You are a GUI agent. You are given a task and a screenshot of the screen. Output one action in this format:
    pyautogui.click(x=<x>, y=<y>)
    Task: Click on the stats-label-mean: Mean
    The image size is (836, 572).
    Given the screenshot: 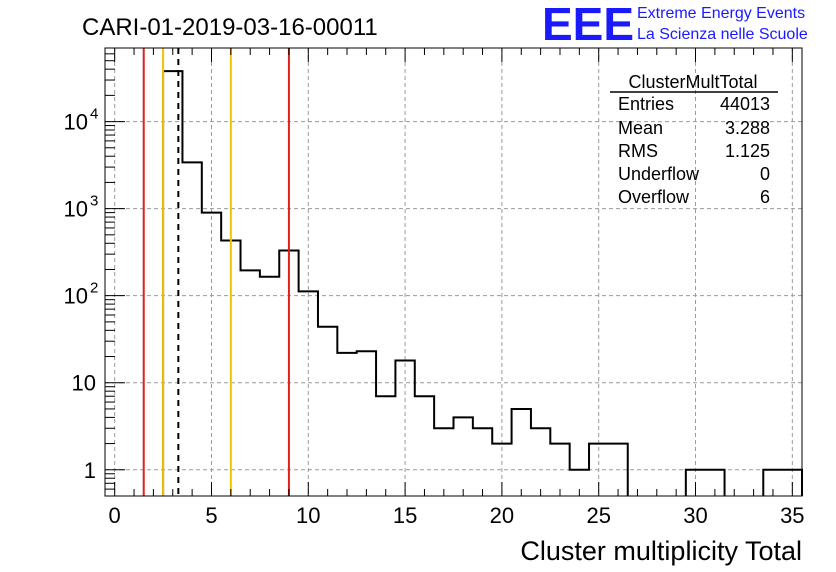 What is the action you would take?
    pyautogui.click(x=640, y=128)
    